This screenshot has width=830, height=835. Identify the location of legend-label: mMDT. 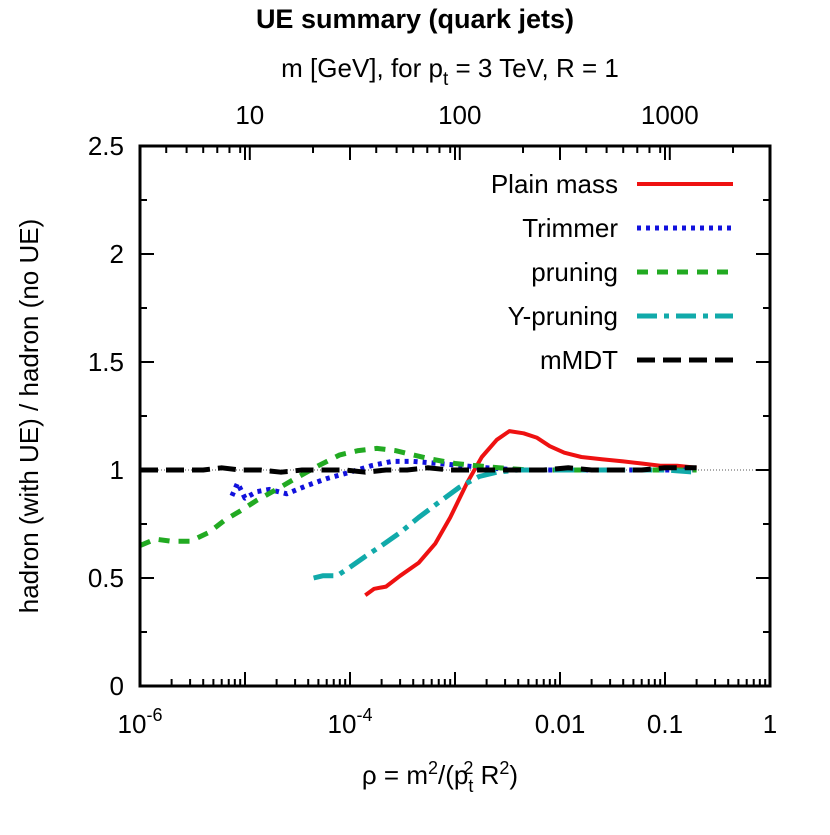
(579, 360).